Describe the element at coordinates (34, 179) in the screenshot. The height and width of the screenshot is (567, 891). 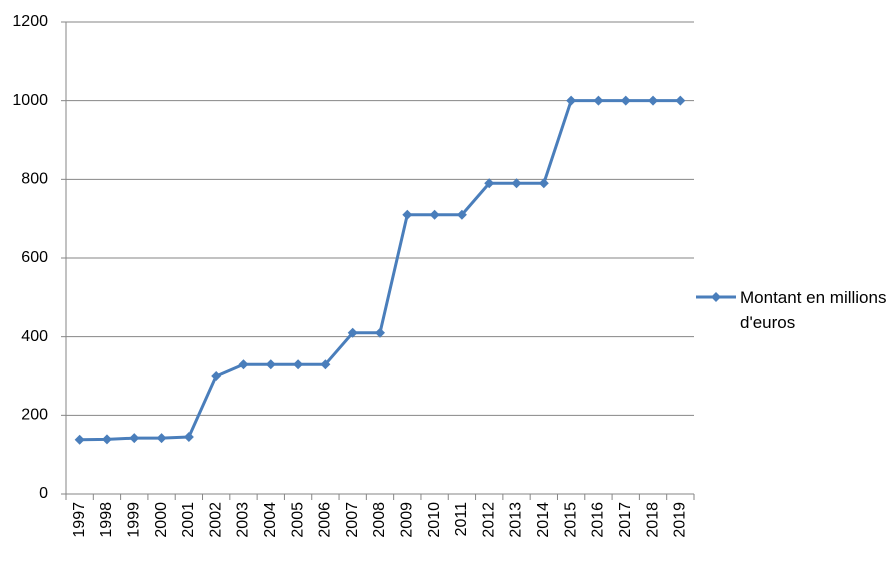
I see `y-tick-label: 800` at that location.